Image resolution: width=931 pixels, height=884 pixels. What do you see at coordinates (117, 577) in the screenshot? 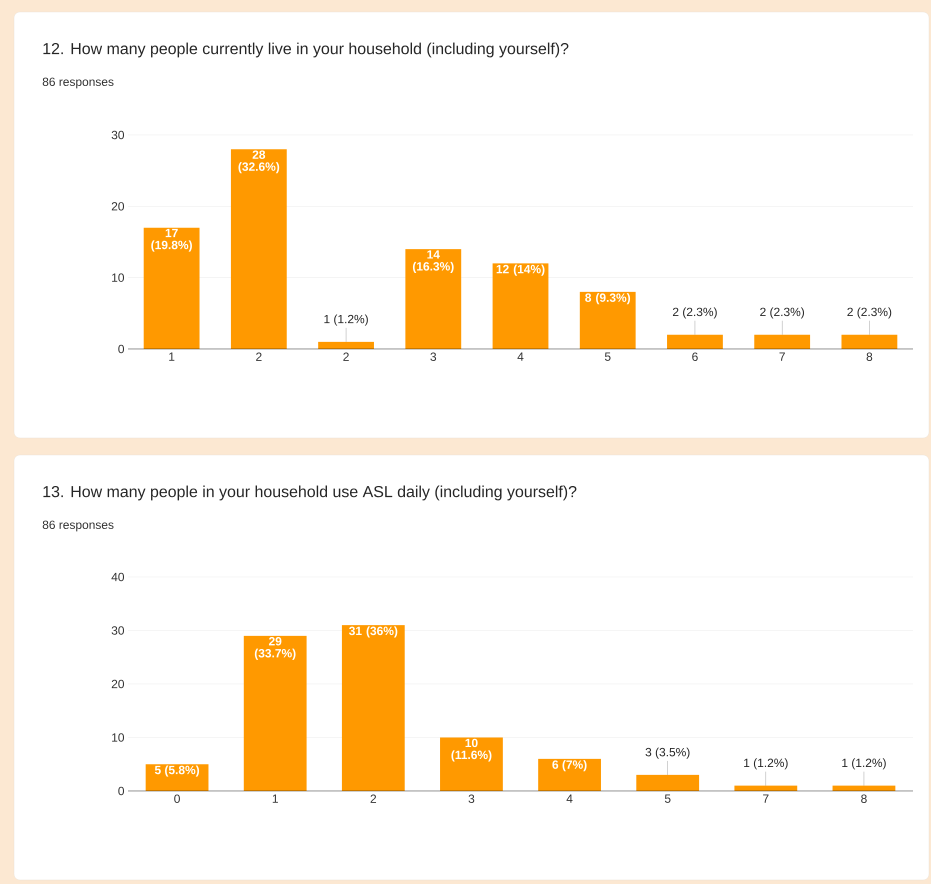
I see `y-tick-label: 40` at bounding box center [117, 577].